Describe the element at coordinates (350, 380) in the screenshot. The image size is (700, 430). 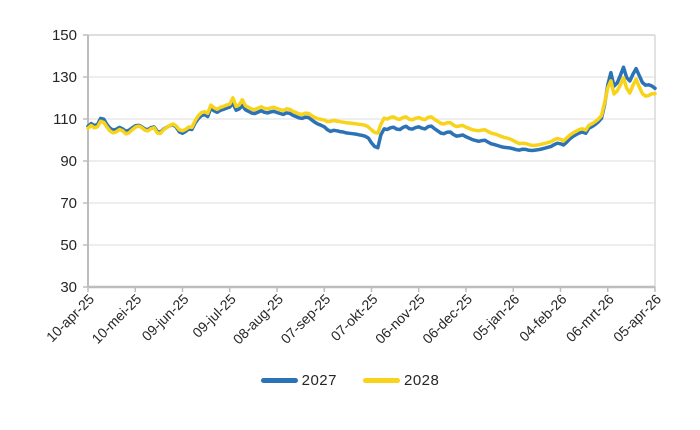
I see `legend: 2027 2028` at that location.